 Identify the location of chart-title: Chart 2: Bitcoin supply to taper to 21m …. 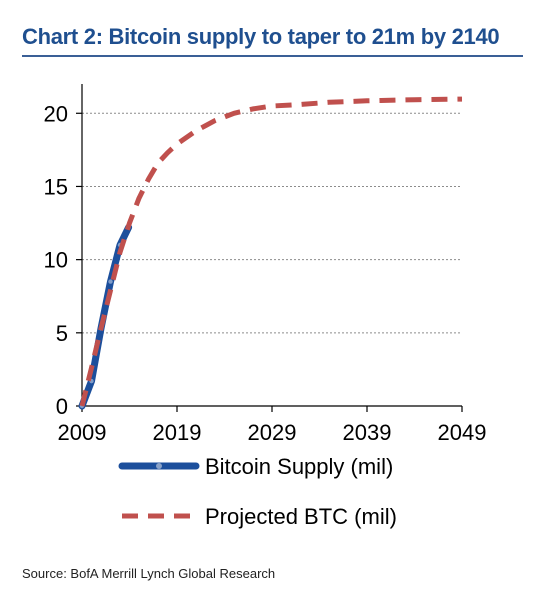
(261, 36).